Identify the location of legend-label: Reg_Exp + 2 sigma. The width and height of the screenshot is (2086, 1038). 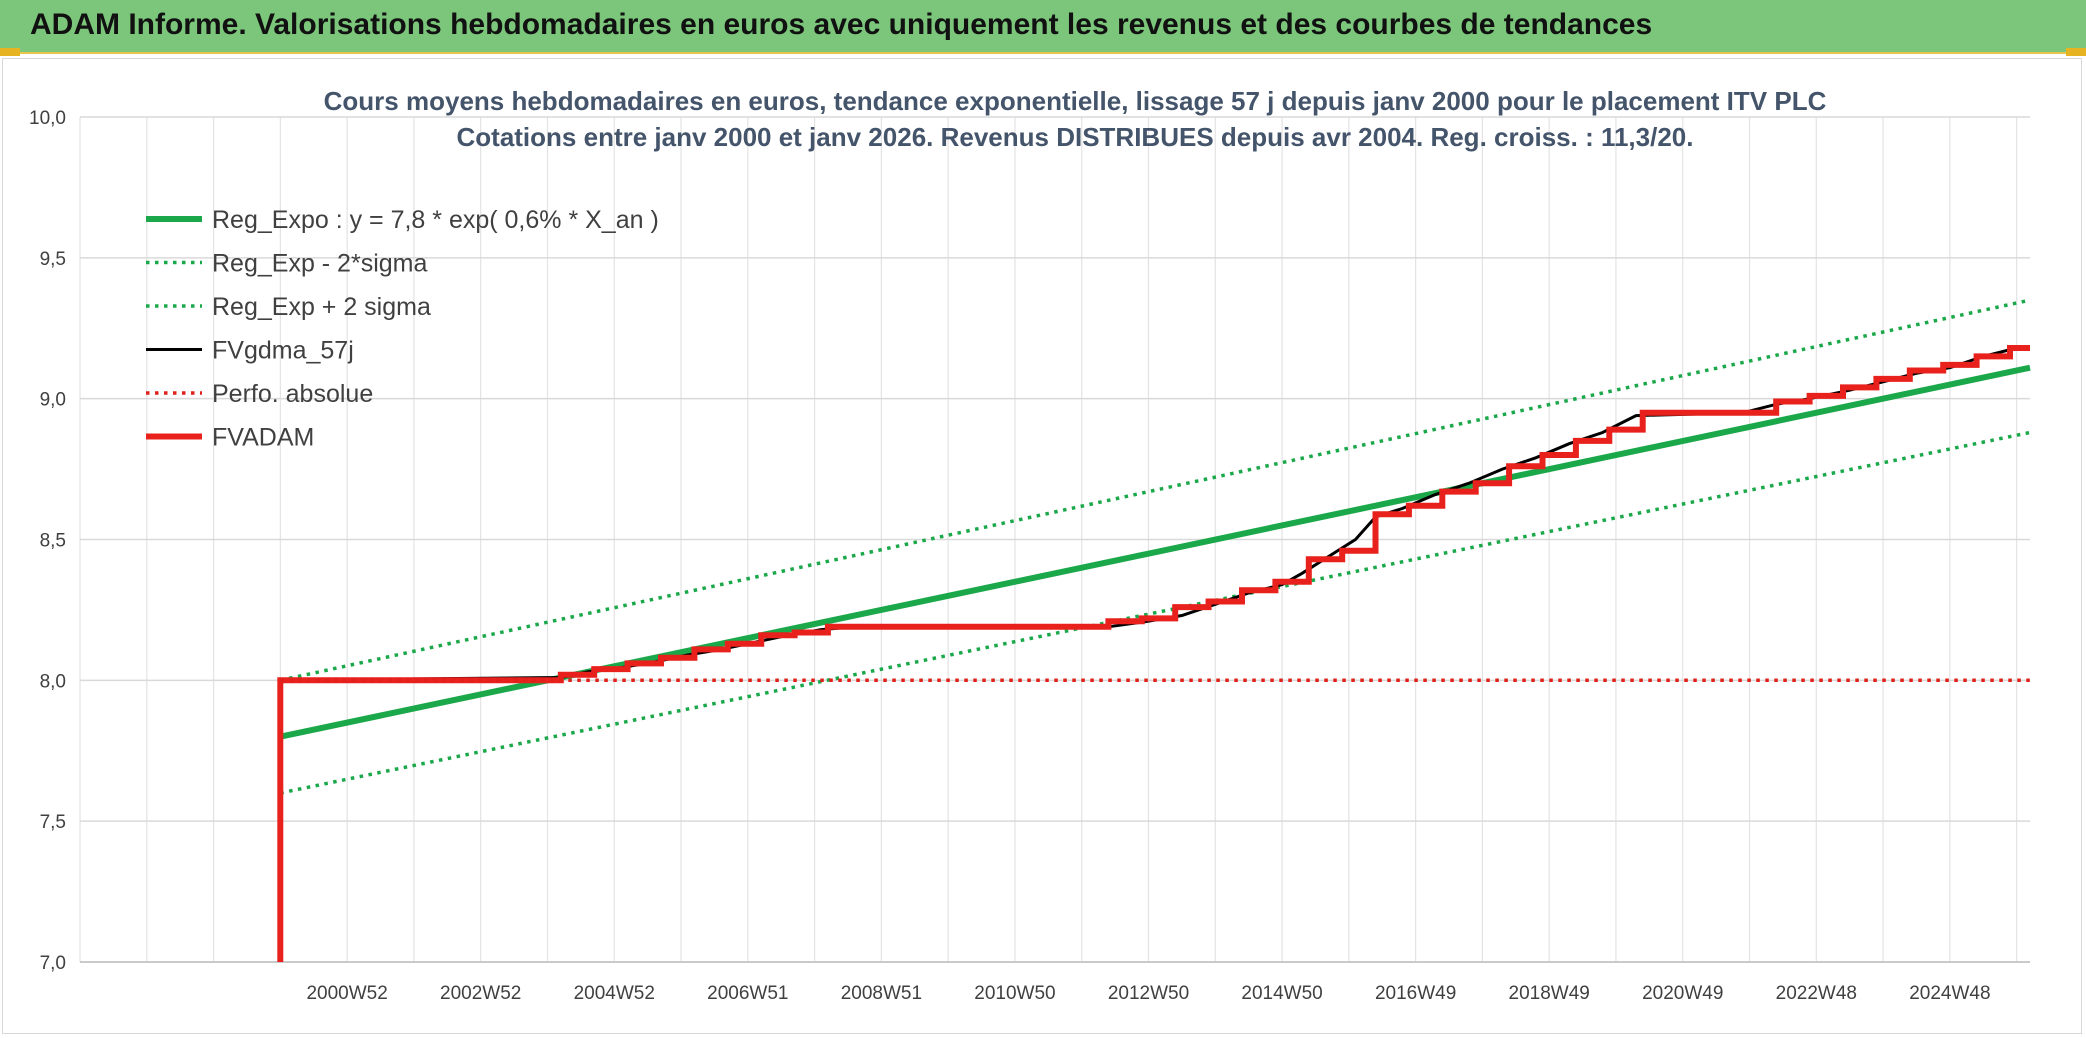
(321, 307).